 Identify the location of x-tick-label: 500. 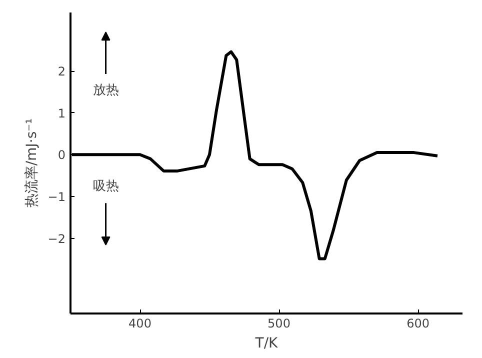
(279, 323).